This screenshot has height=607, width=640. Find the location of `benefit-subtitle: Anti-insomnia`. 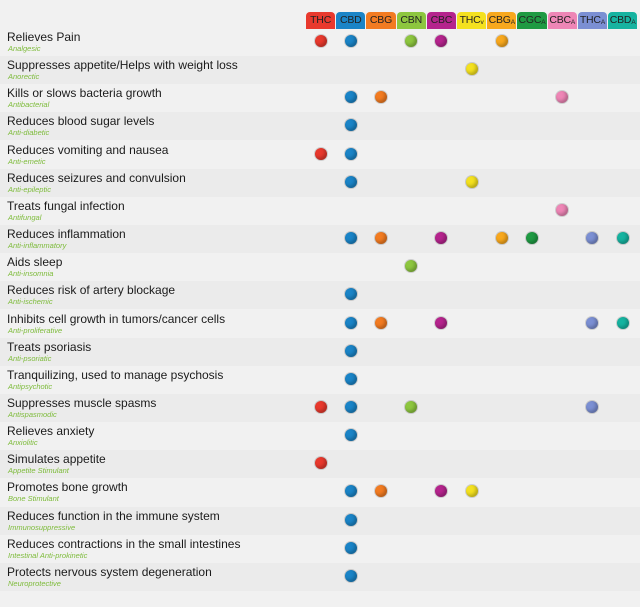

benefit-subtitle: Anti-insomnia is located at coordinates (31, 274).